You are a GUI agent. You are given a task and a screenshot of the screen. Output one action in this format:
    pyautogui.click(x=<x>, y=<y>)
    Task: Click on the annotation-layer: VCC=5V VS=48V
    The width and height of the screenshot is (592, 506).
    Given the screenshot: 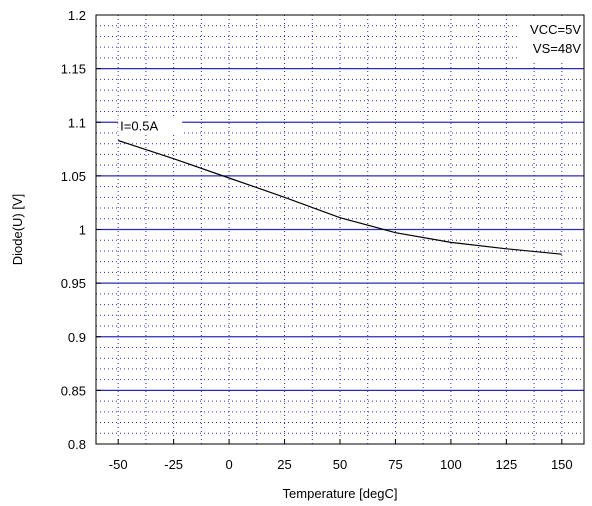 What is the action you would take?
    pyautogui.click(x=551, y=40)
    